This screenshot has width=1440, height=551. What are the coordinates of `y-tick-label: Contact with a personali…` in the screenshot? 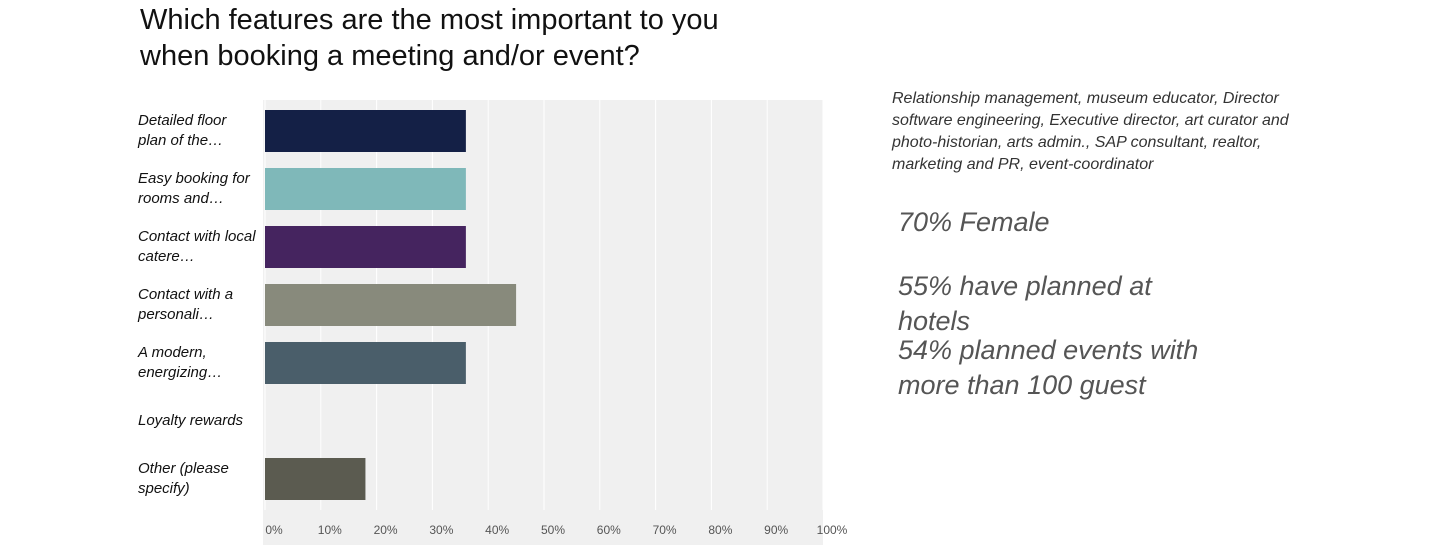 It's located at (186, 304).